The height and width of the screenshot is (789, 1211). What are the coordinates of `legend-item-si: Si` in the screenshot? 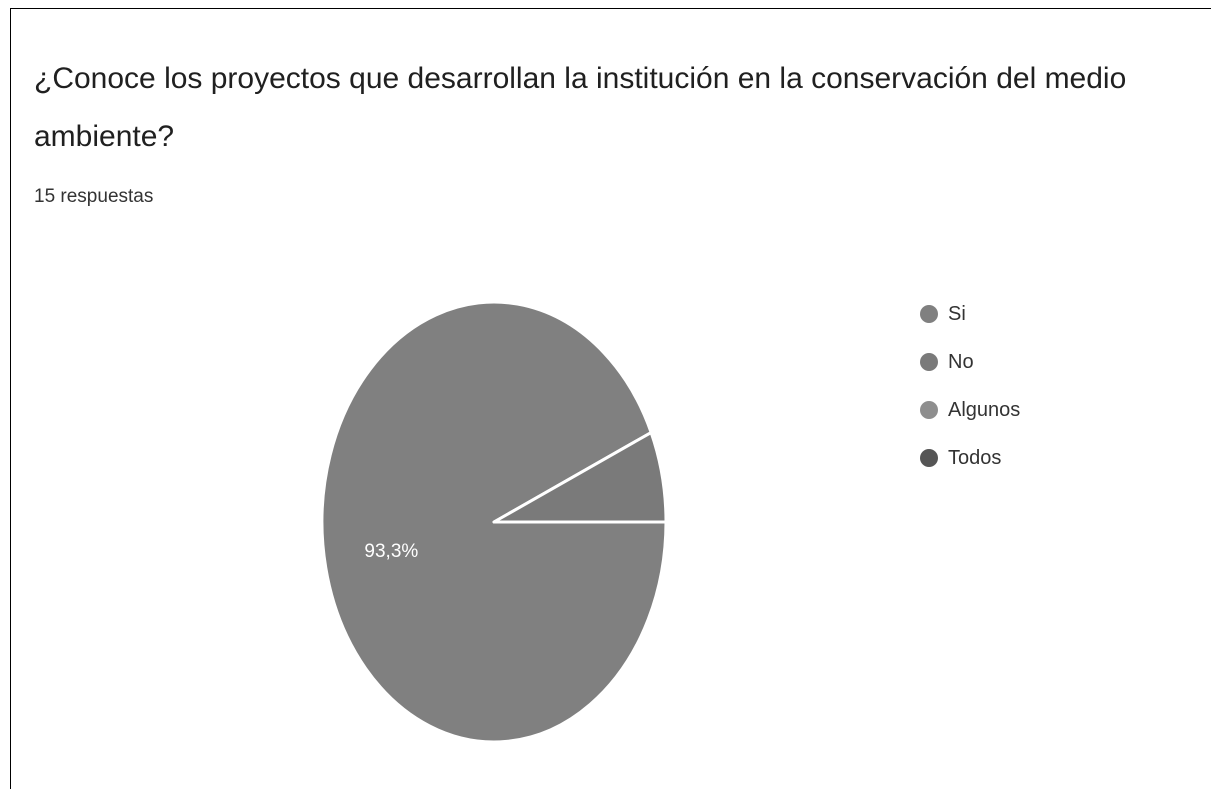 It's located at (970, 314).